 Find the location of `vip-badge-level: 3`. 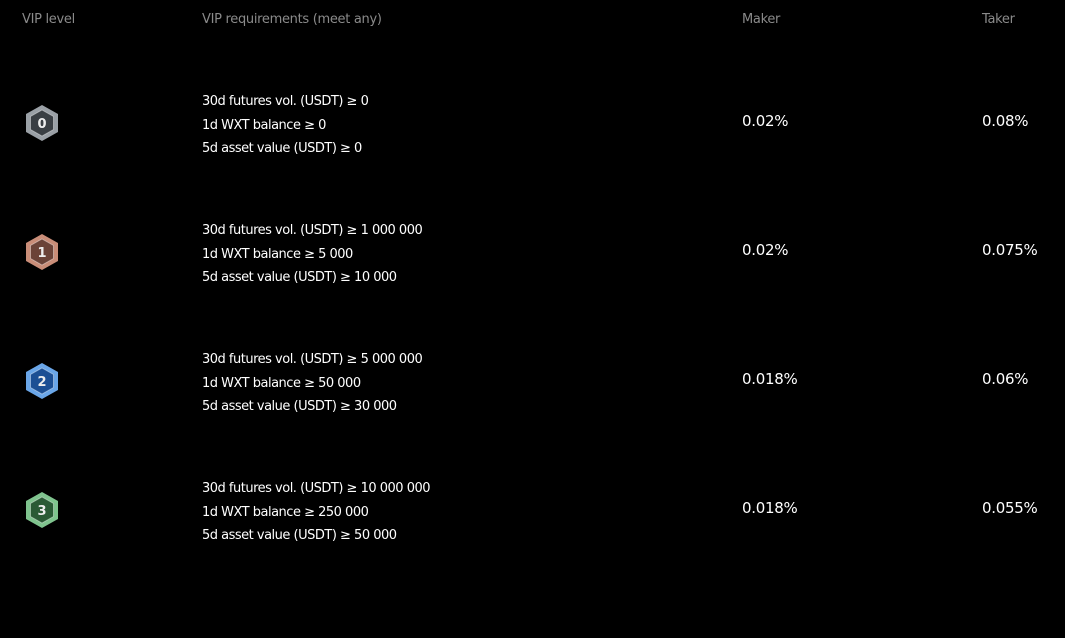

vip-badge-level: 3 is located at coordinates (41, 511).